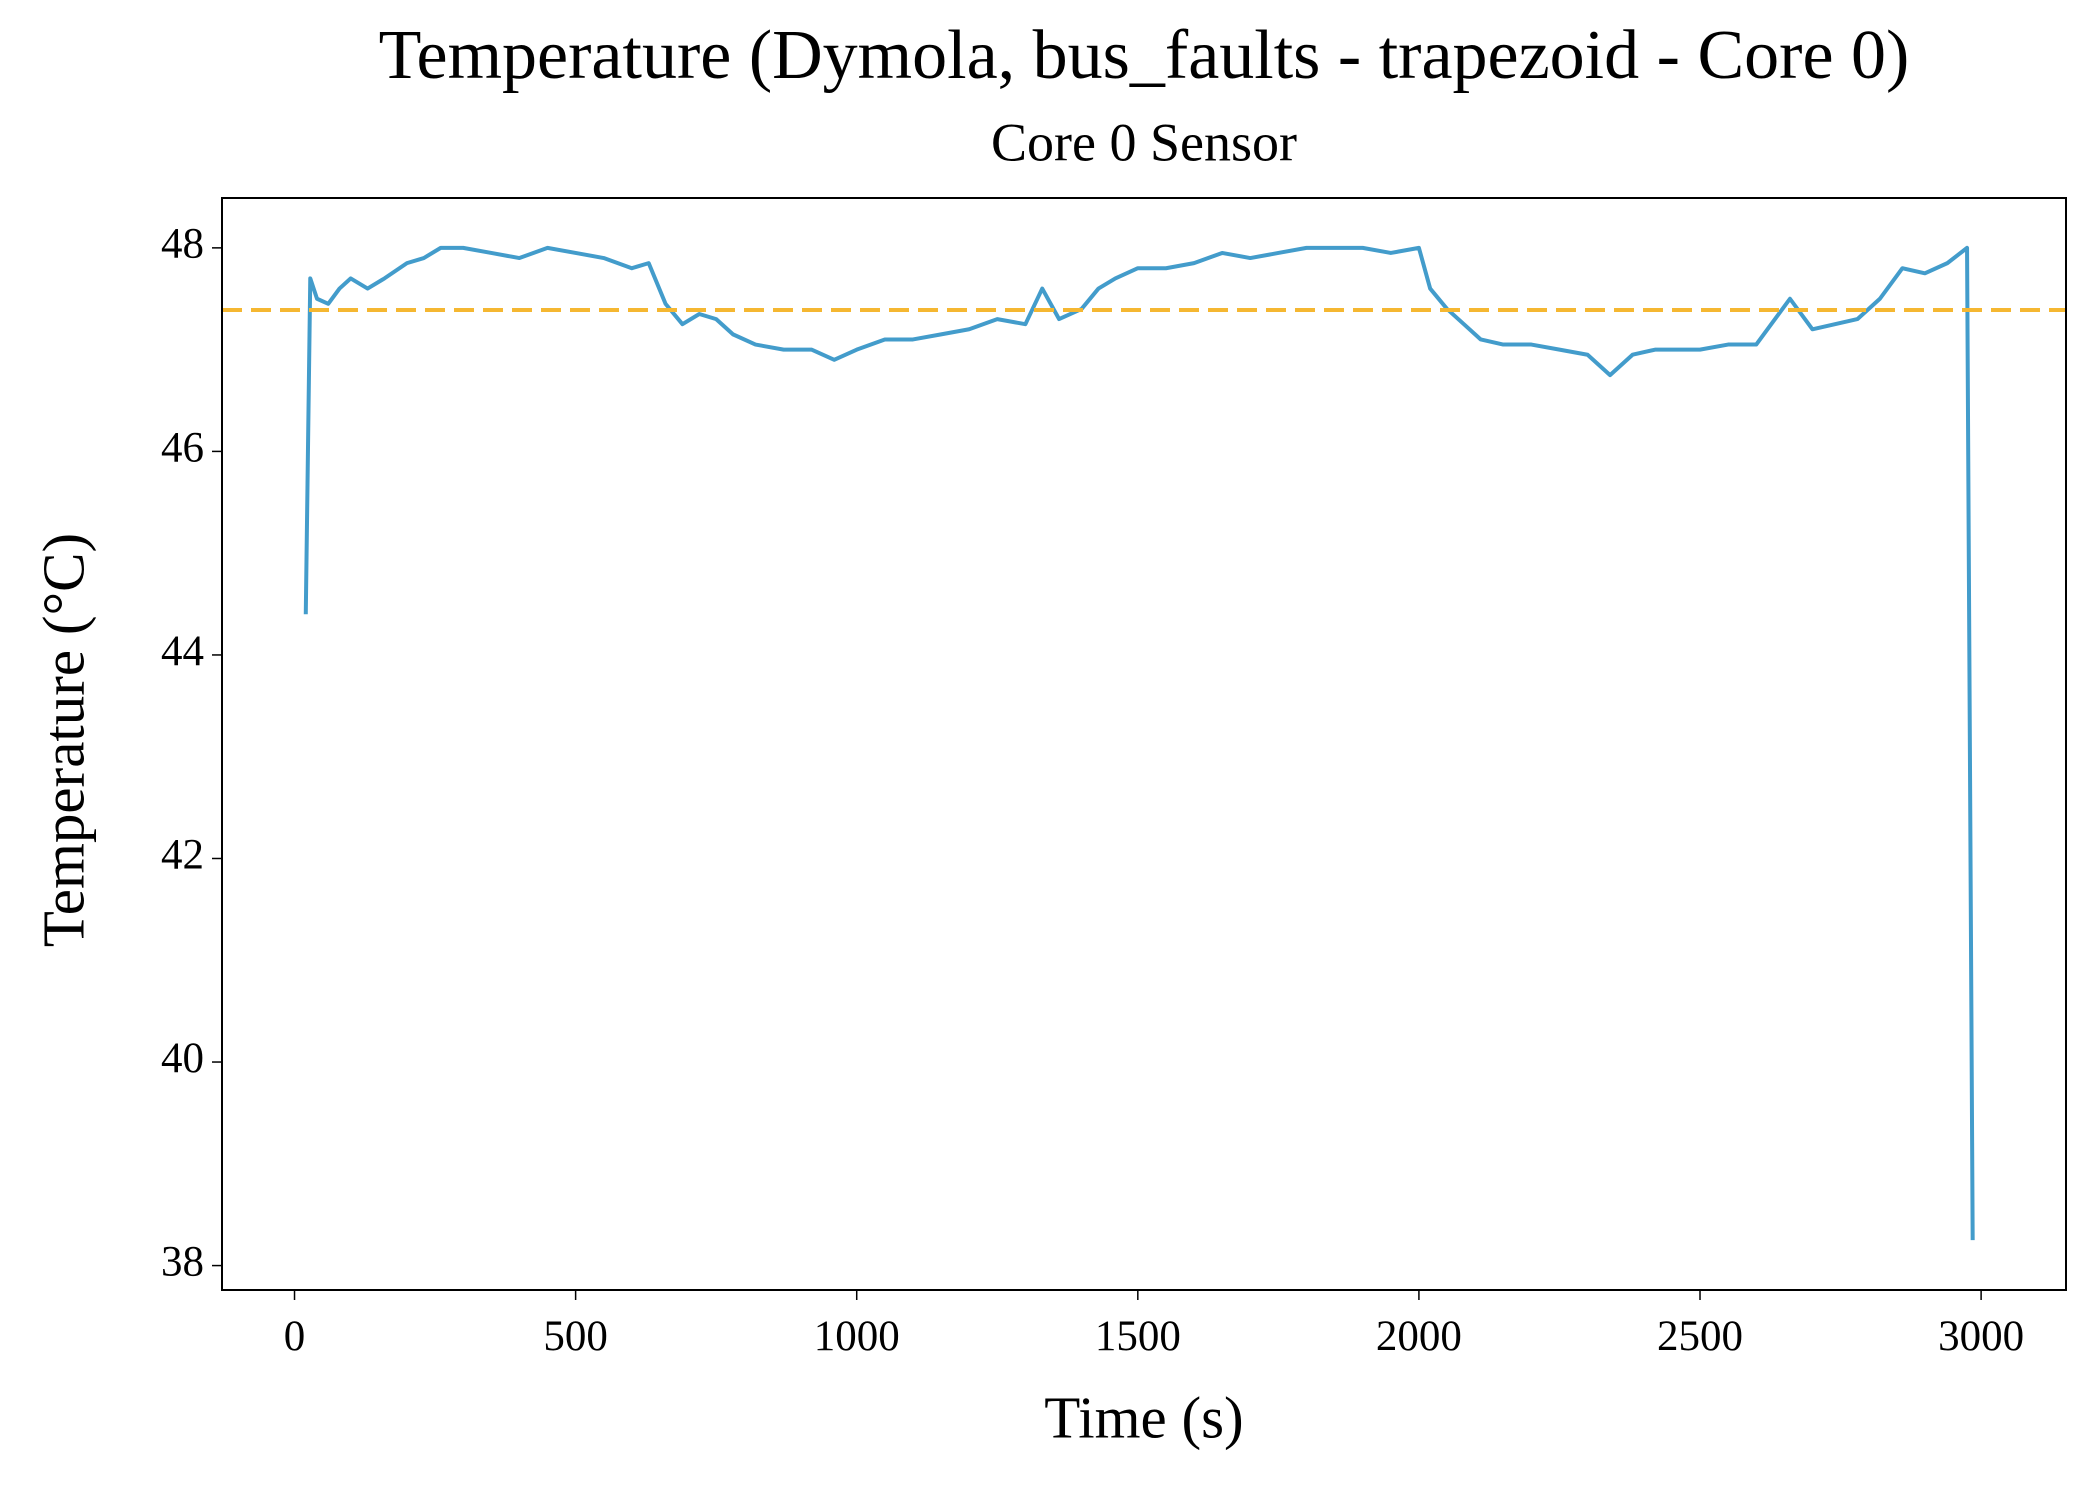 This screenshot has height=1505, width=2100. I want to click on x-tick-label: 1000, so click(857, 1336).